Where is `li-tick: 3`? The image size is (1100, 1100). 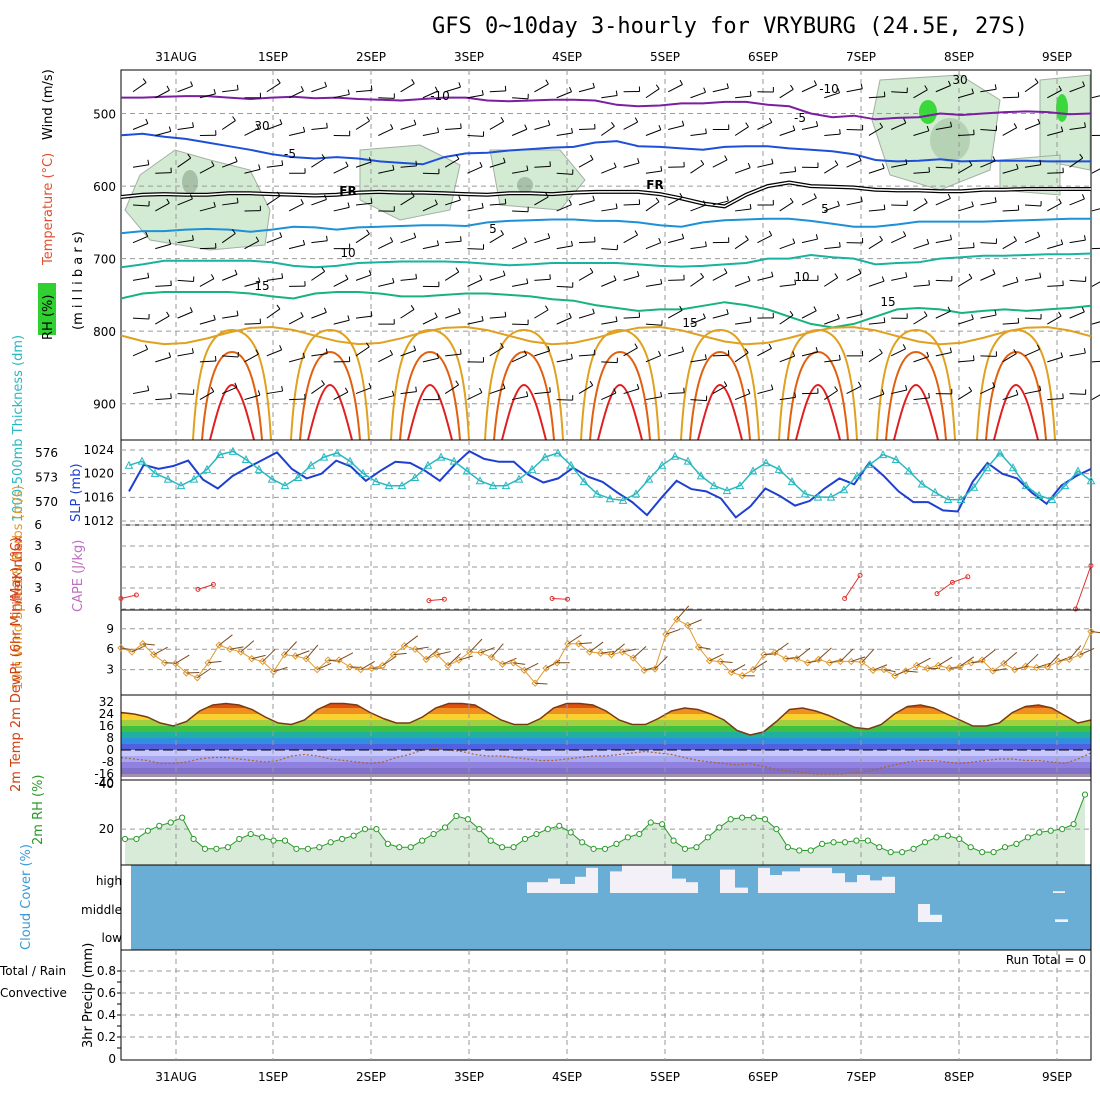 li-tick: 3 is located at coordinates (38, 588).